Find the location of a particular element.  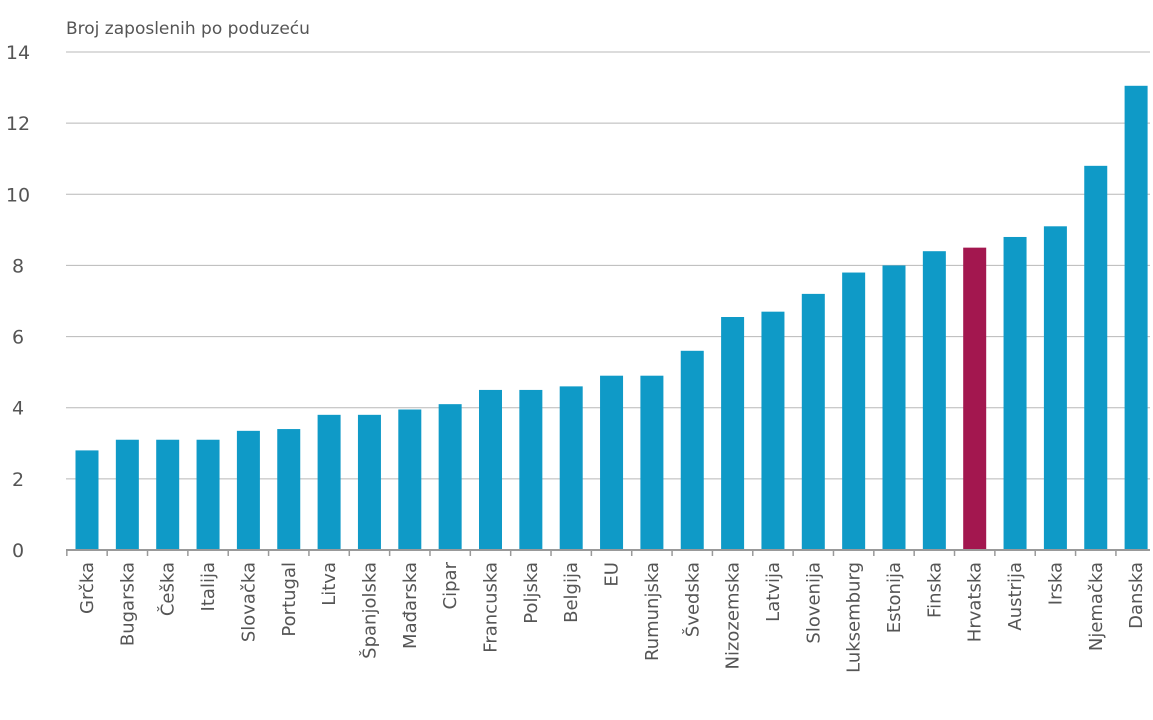

y-tick-label: 0 is located at coordinates (18, 551).